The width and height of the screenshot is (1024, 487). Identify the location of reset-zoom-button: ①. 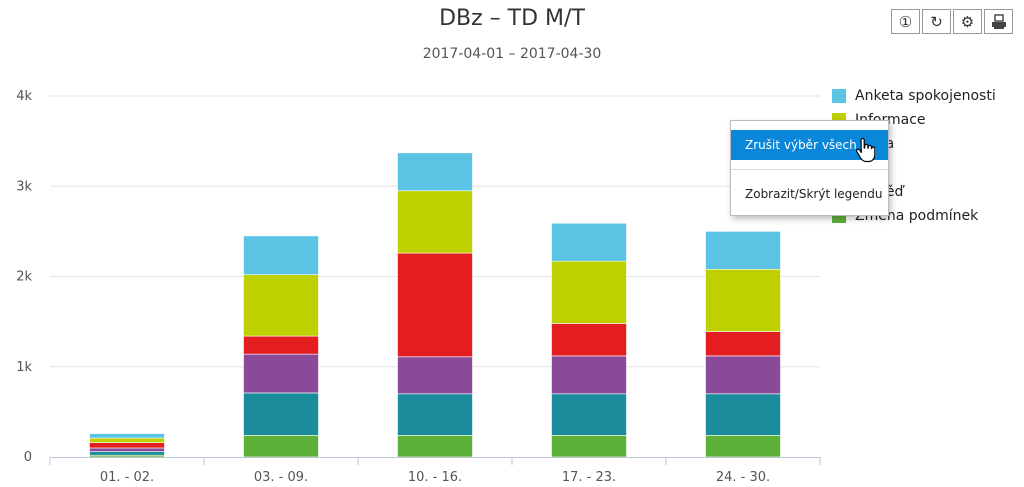
(905, 21).